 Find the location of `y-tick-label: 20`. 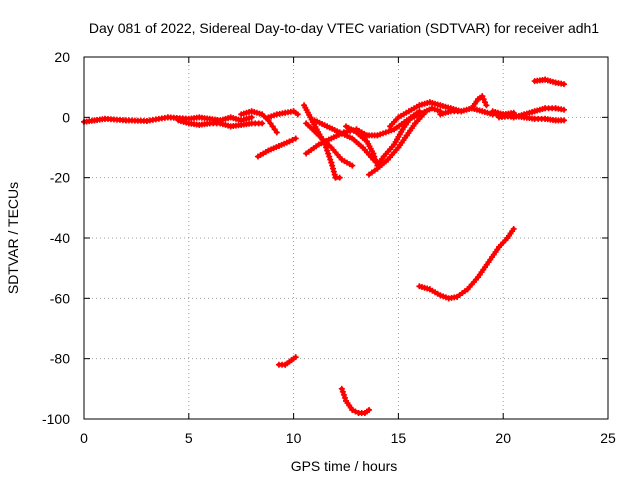

y-tick-label: 20 is located at coordinates (62, 57).